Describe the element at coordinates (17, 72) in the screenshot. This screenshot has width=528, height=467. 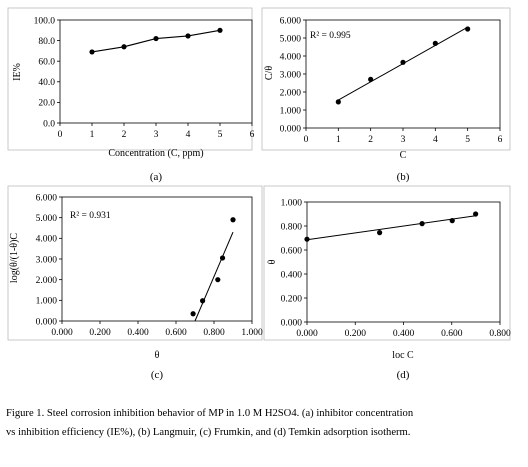
I see `y-axis-label: IE%` at that location.